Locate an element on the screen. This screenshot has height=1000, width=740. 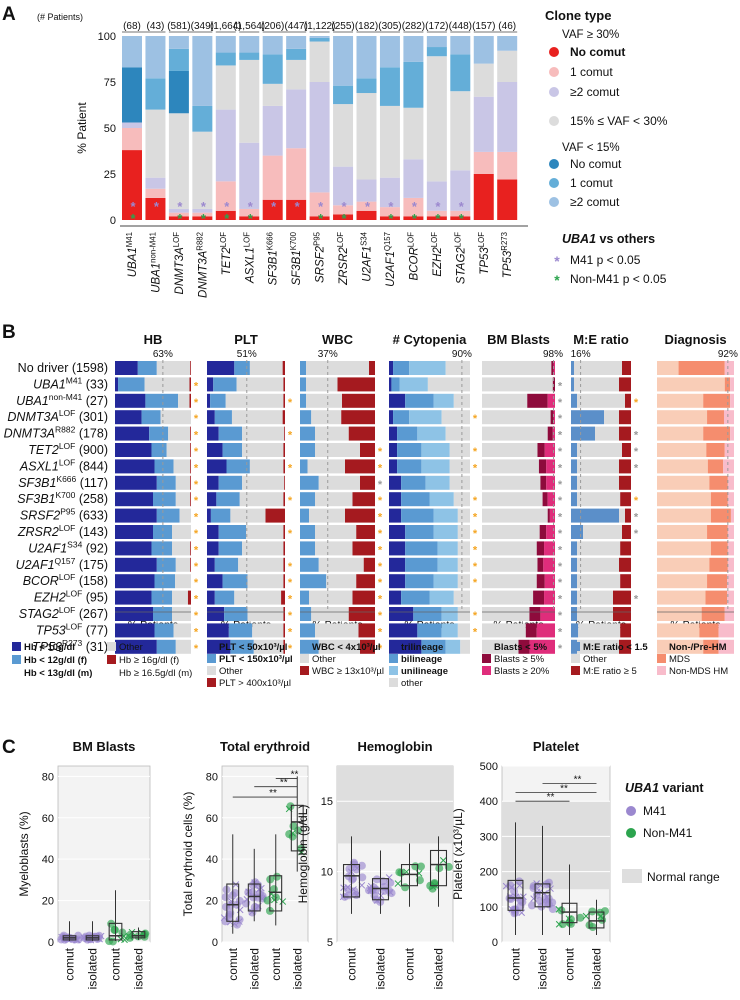
row-label: UBA1M41 (33) is located at coordinates (70, 383).